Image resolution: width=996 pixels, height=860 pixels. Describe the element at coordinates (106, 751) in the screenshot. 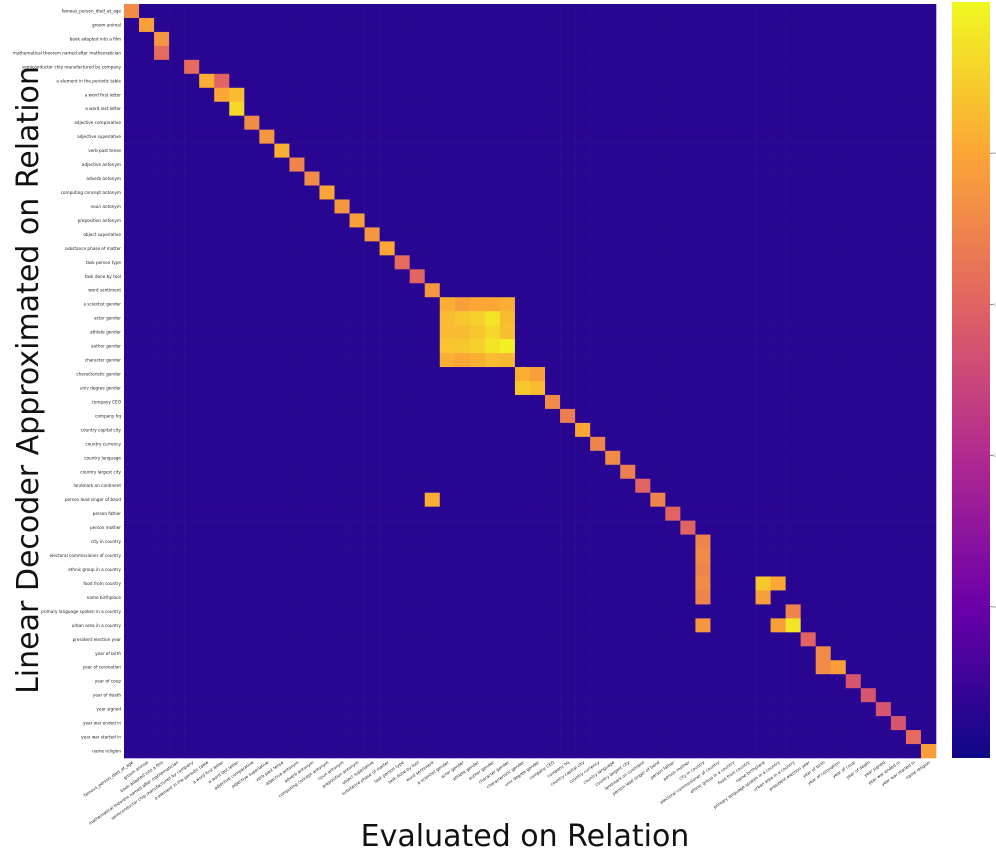

I see `y-tick-label: name religion` at that location.